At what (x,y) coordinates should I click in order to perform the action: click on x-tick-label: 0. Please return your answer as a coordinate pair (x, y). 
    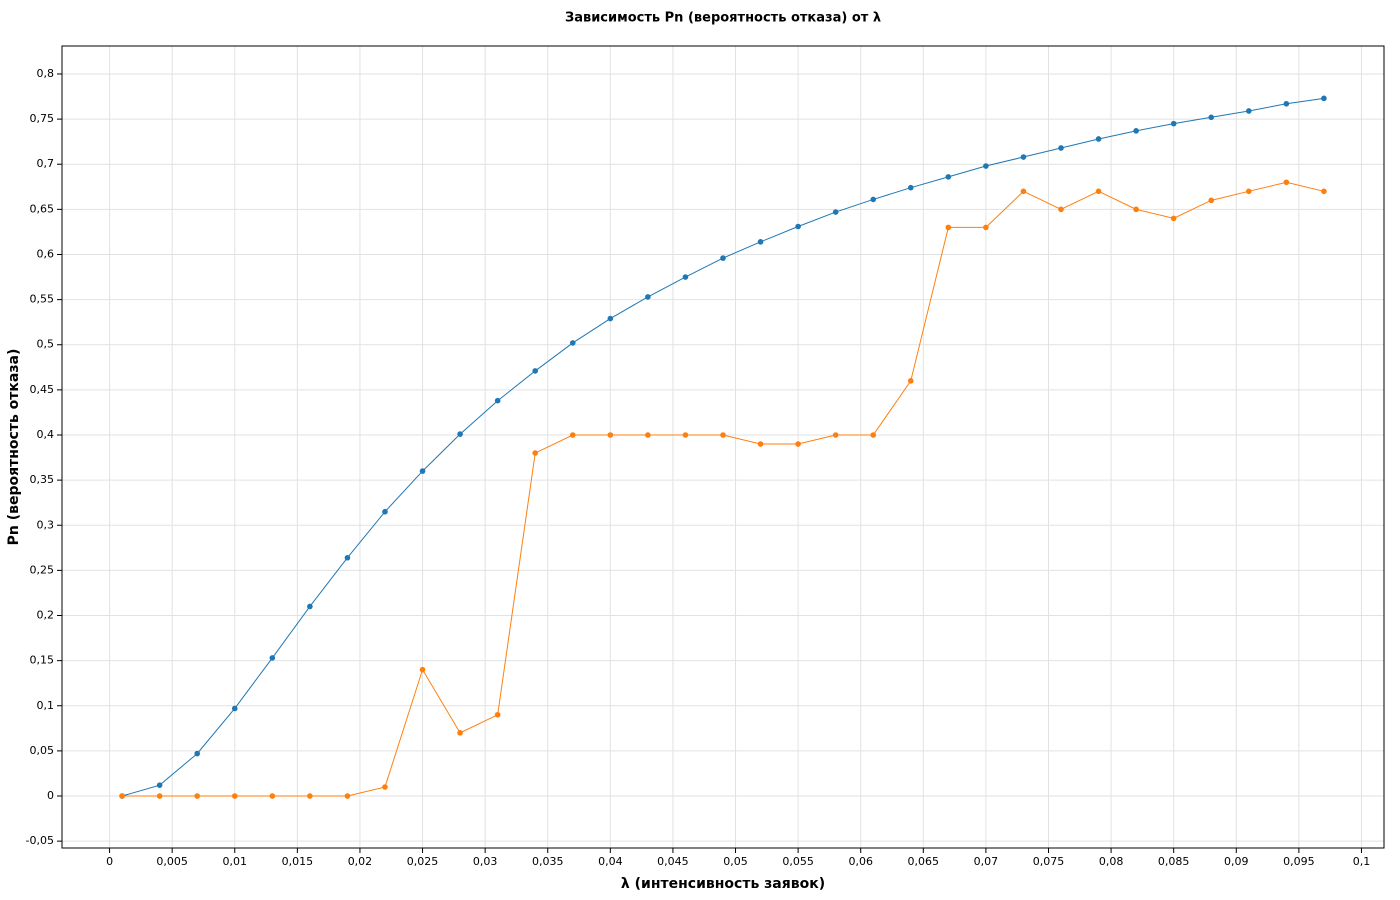
    Looking at the image, I should click on (109, 861).